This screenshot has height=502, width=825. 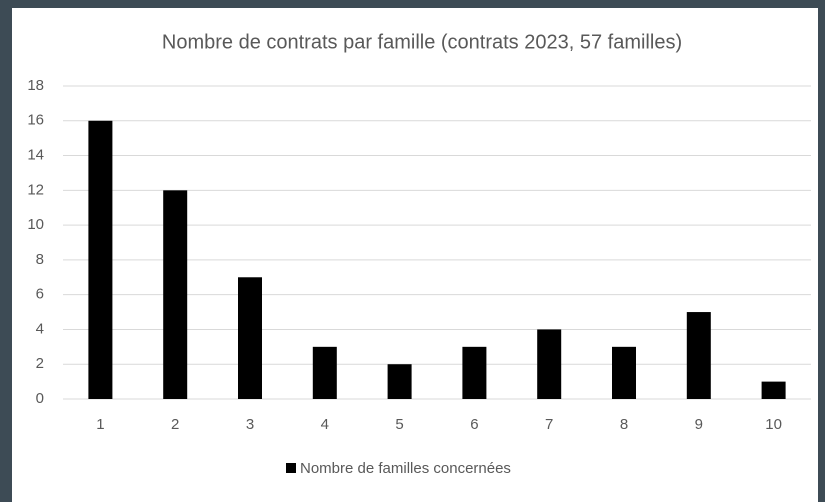 What do you see at coordinates (40, 259) in the screenshot?
I see `y-tick-label: 8` at bounding box center [40, 259].